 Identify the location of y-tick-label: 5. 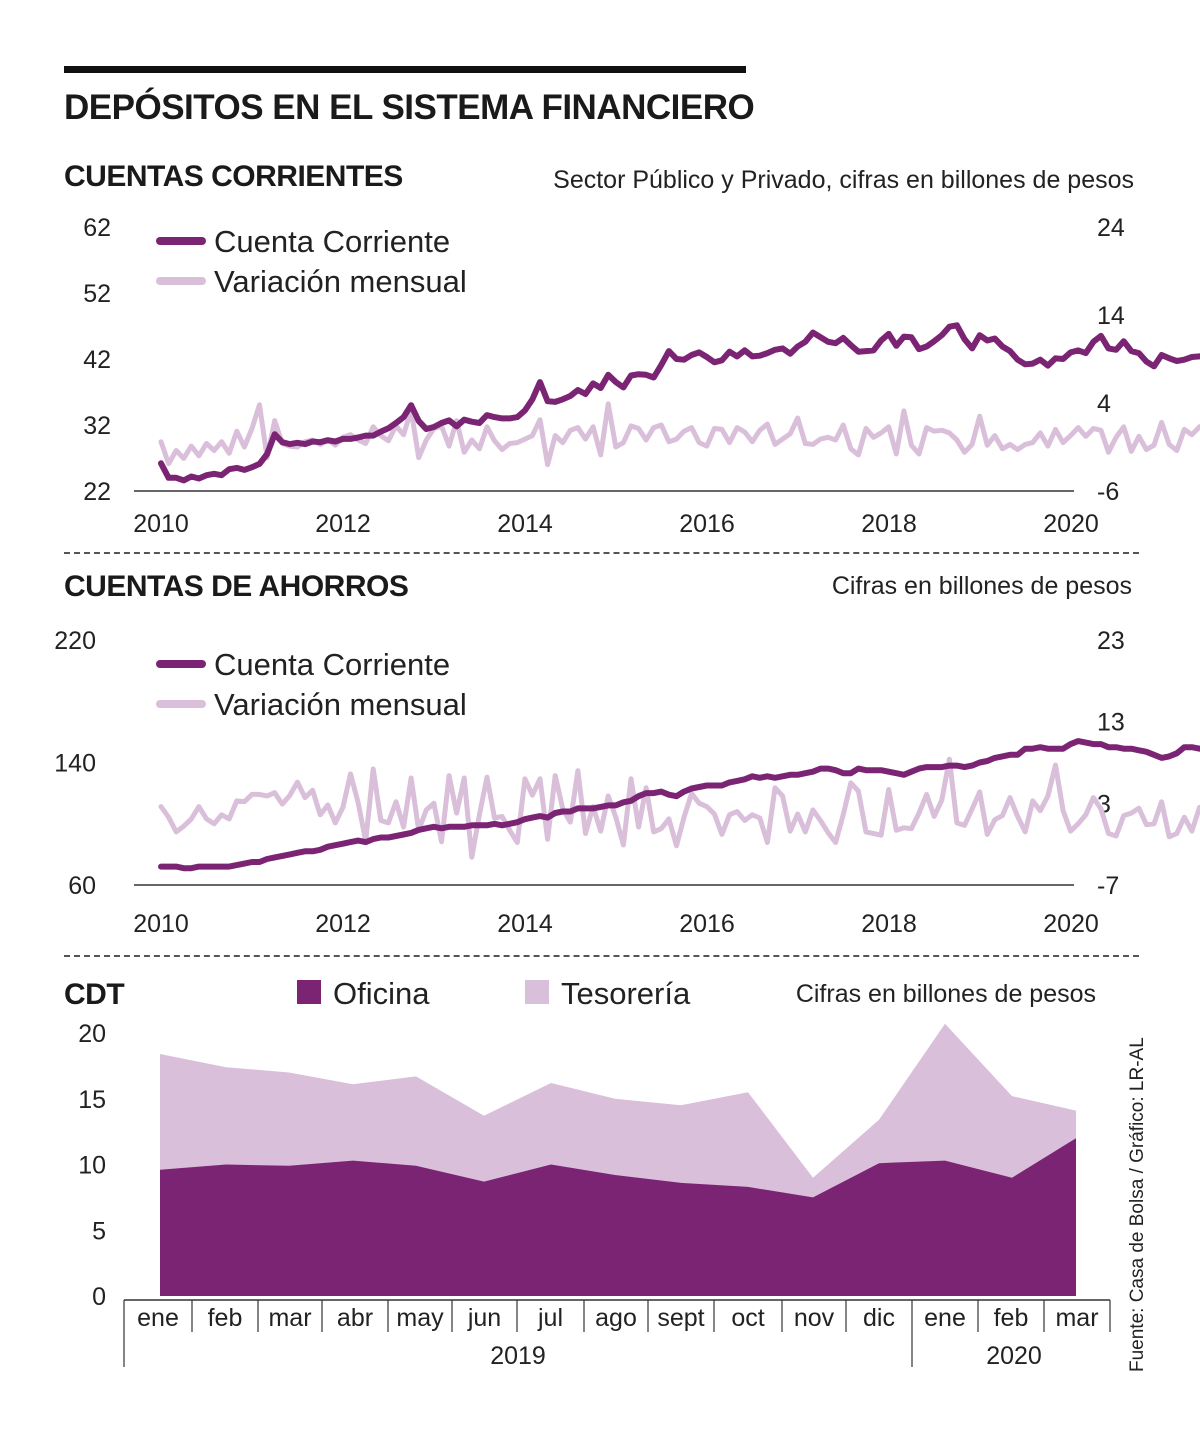
(99, 1231).